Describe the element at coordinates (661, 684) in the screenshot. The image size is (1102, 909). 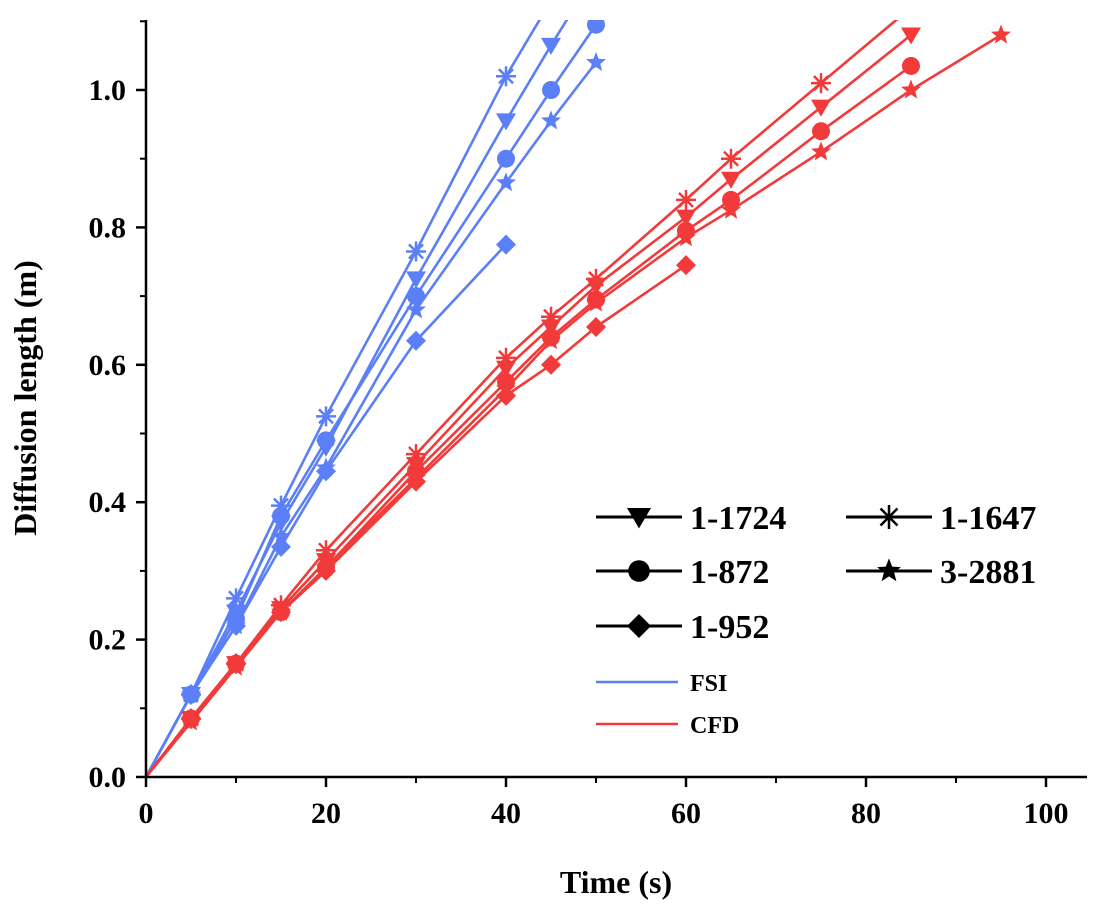
I see `legend-method-fsi: FSI` at that location.